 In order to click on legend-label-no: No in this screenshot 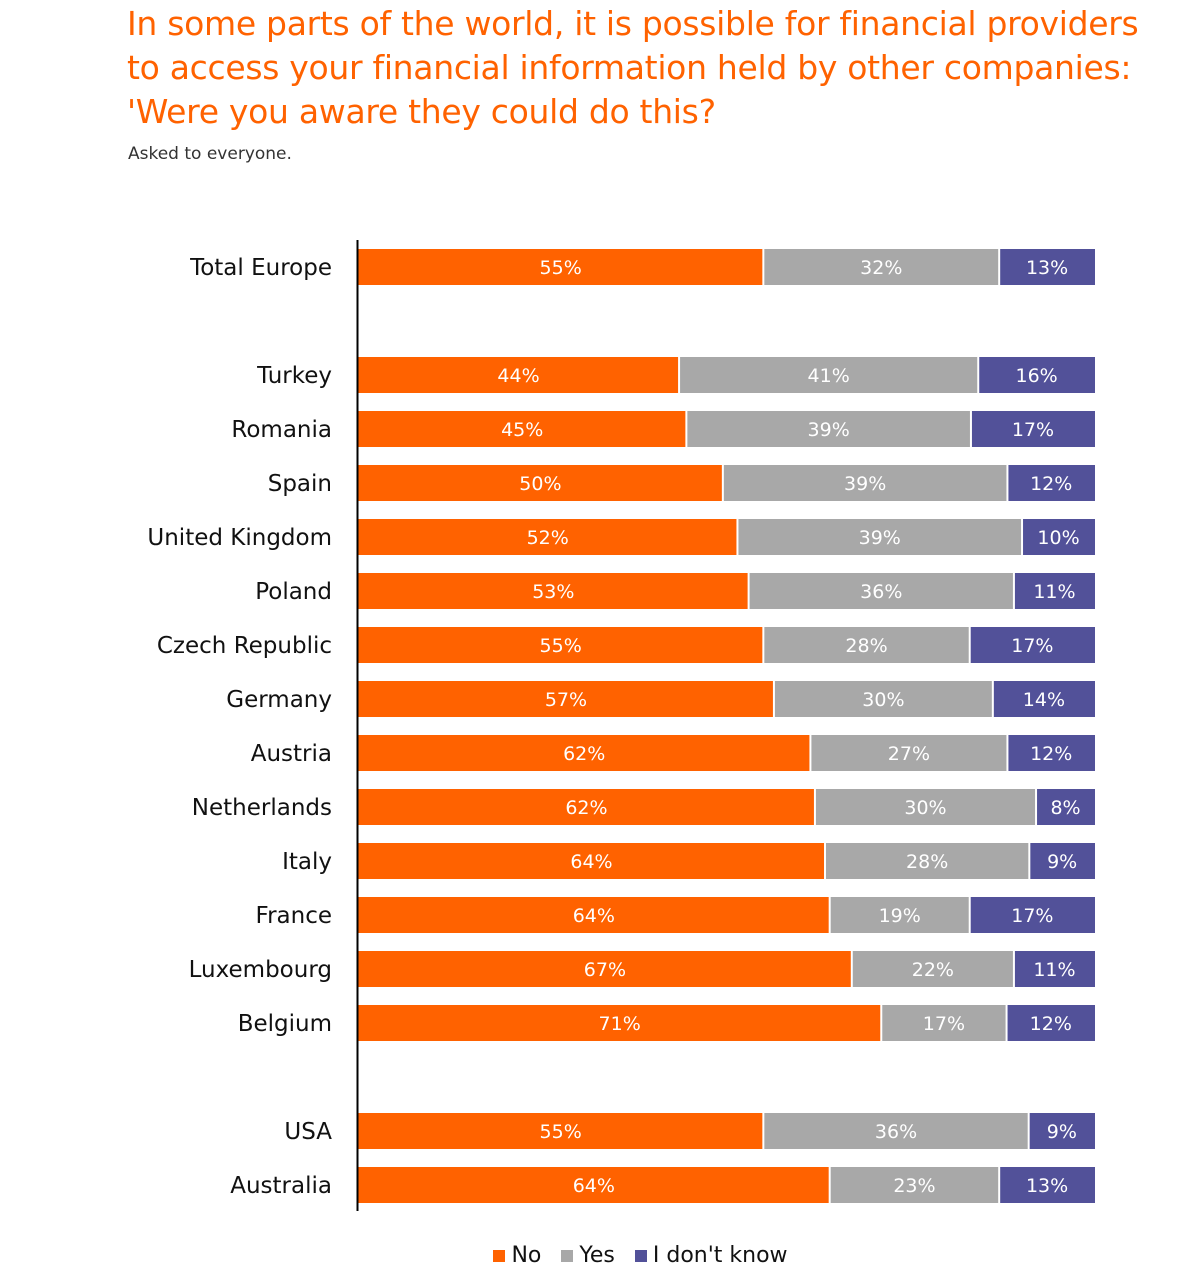, I will do `click(526, 1255)`.